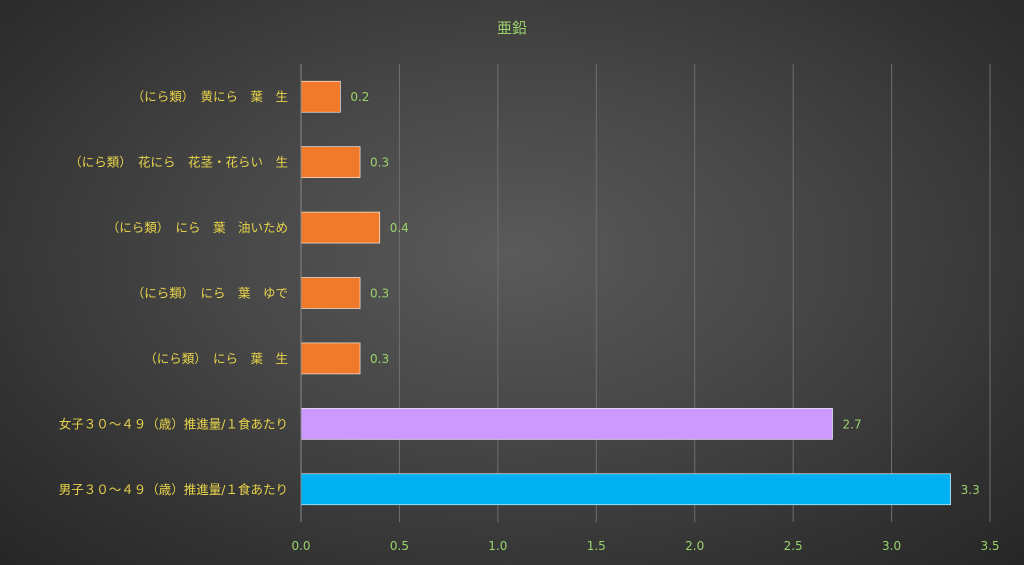 This screenshot has width=1024, height=565. What do you see at coordinates (694, 546) in the screenshot?
I see `x-tick-label: 2.0` at bounding box center [694, 546].